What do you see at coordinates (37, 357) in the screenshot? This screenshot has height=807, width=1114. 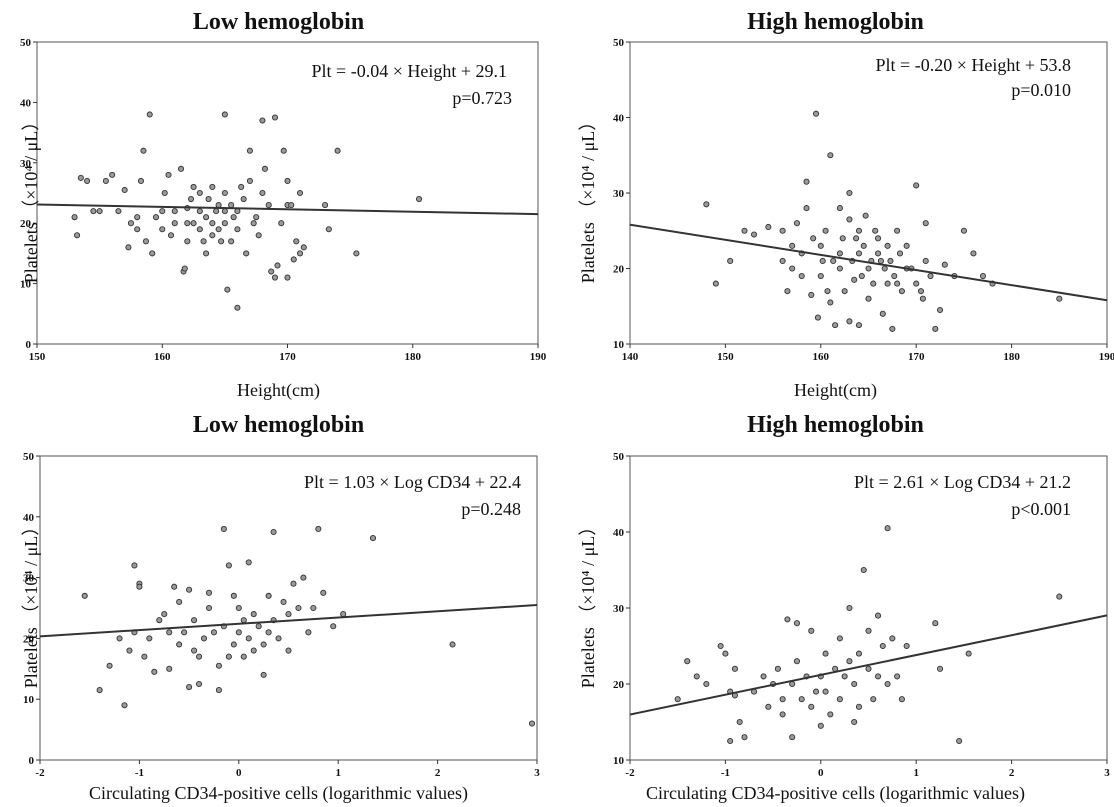 I see `x-tick-label: 150` at bounding box center [37, 357].